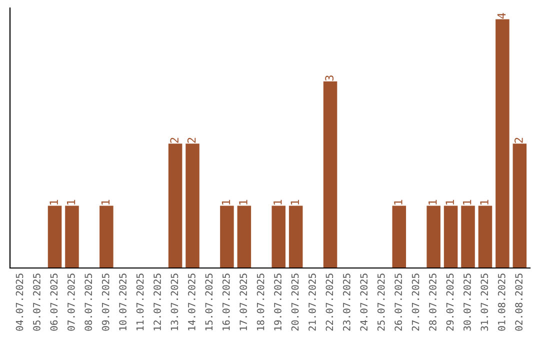  Describe the element at coordinates (174, 302) in the screenshot. I see `x-tick-label: 13.07.2025` at that location.